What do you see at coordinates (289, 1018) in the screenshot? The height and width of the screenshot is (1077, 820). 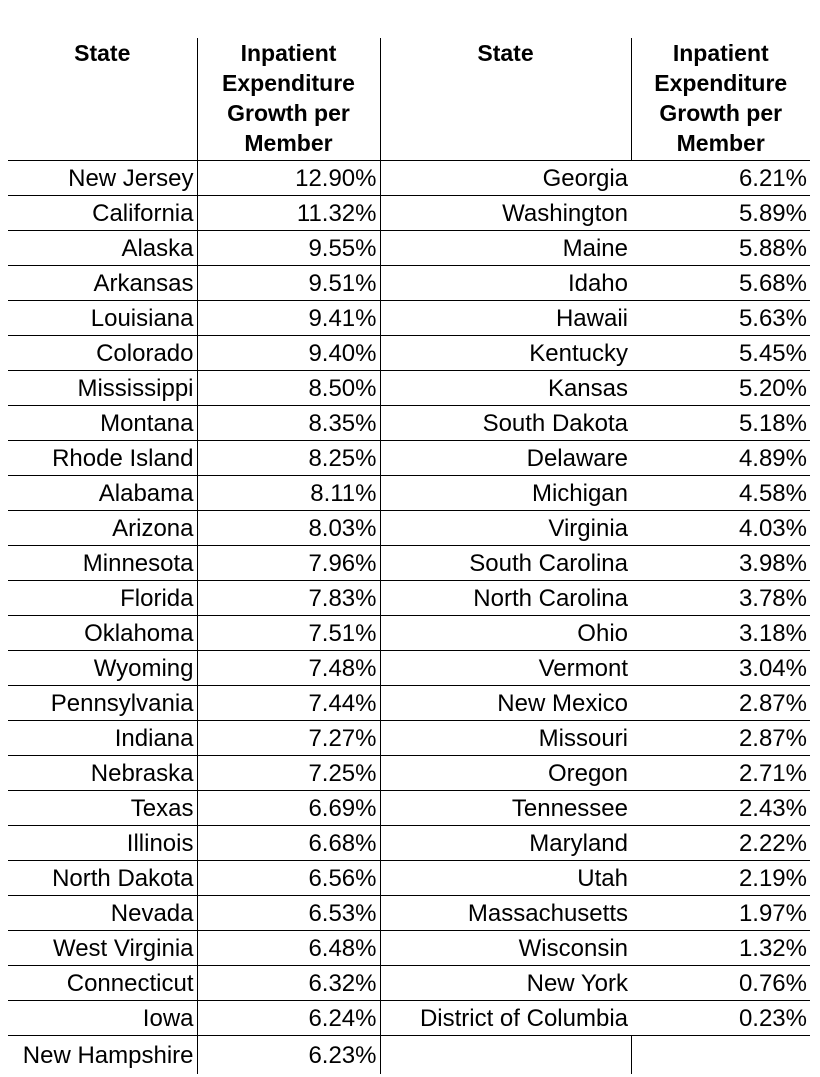 I see `growth-left-cell: 6.24%` at bounding box center [289, 1018].